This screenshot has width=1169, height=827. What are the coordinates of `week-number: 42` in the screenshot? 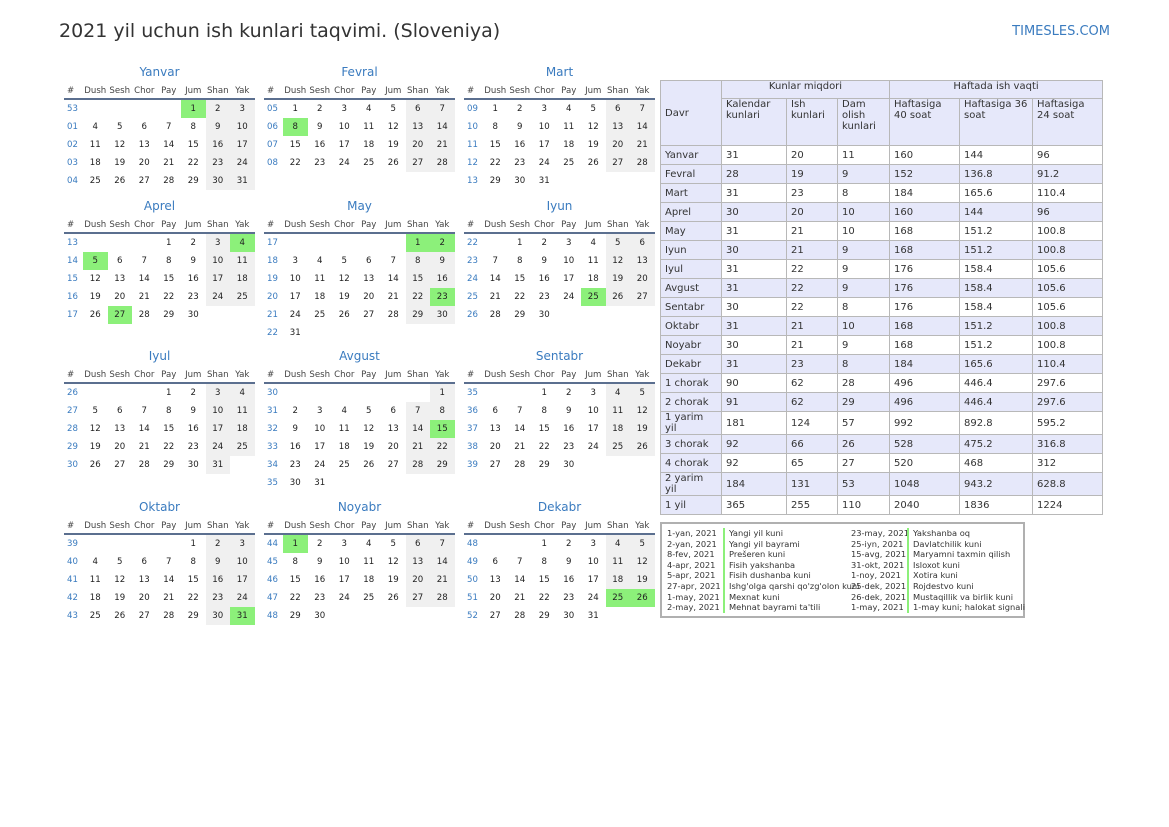 It's located at (72, 598).